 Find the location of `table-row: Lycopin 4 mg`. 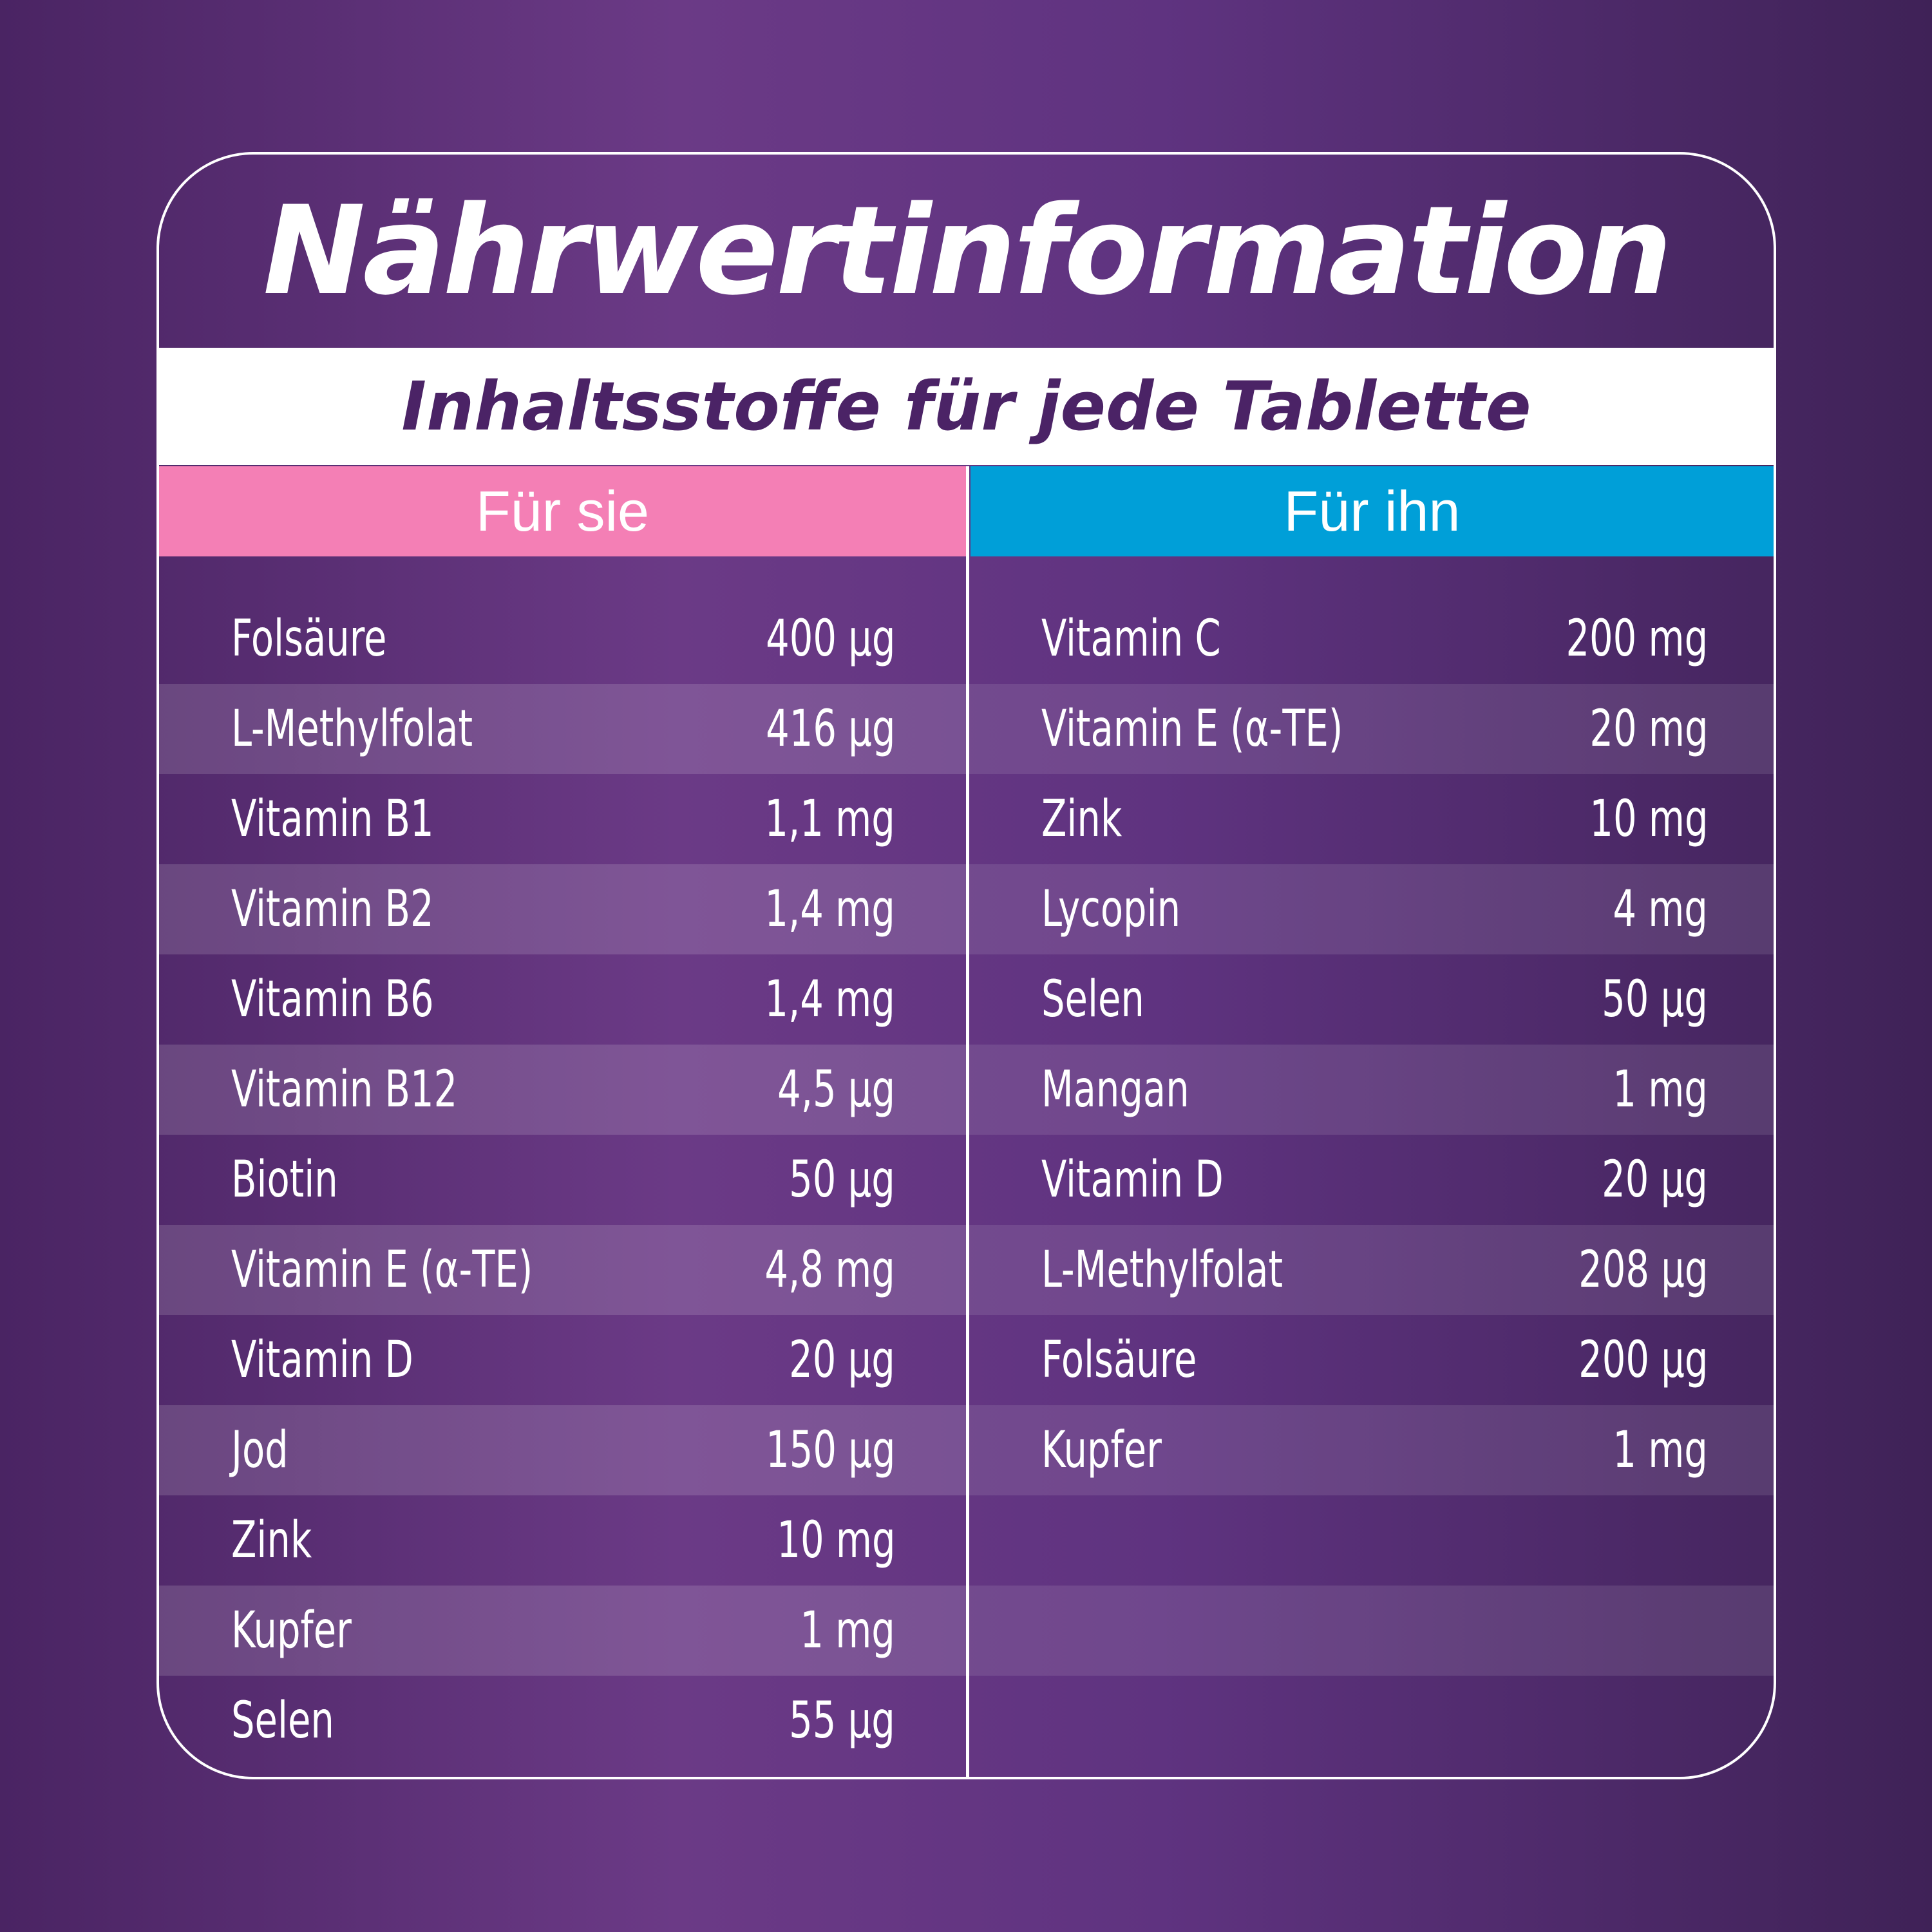

table-row: Lycopin 4 mg is located at coordinates (1372, 909).